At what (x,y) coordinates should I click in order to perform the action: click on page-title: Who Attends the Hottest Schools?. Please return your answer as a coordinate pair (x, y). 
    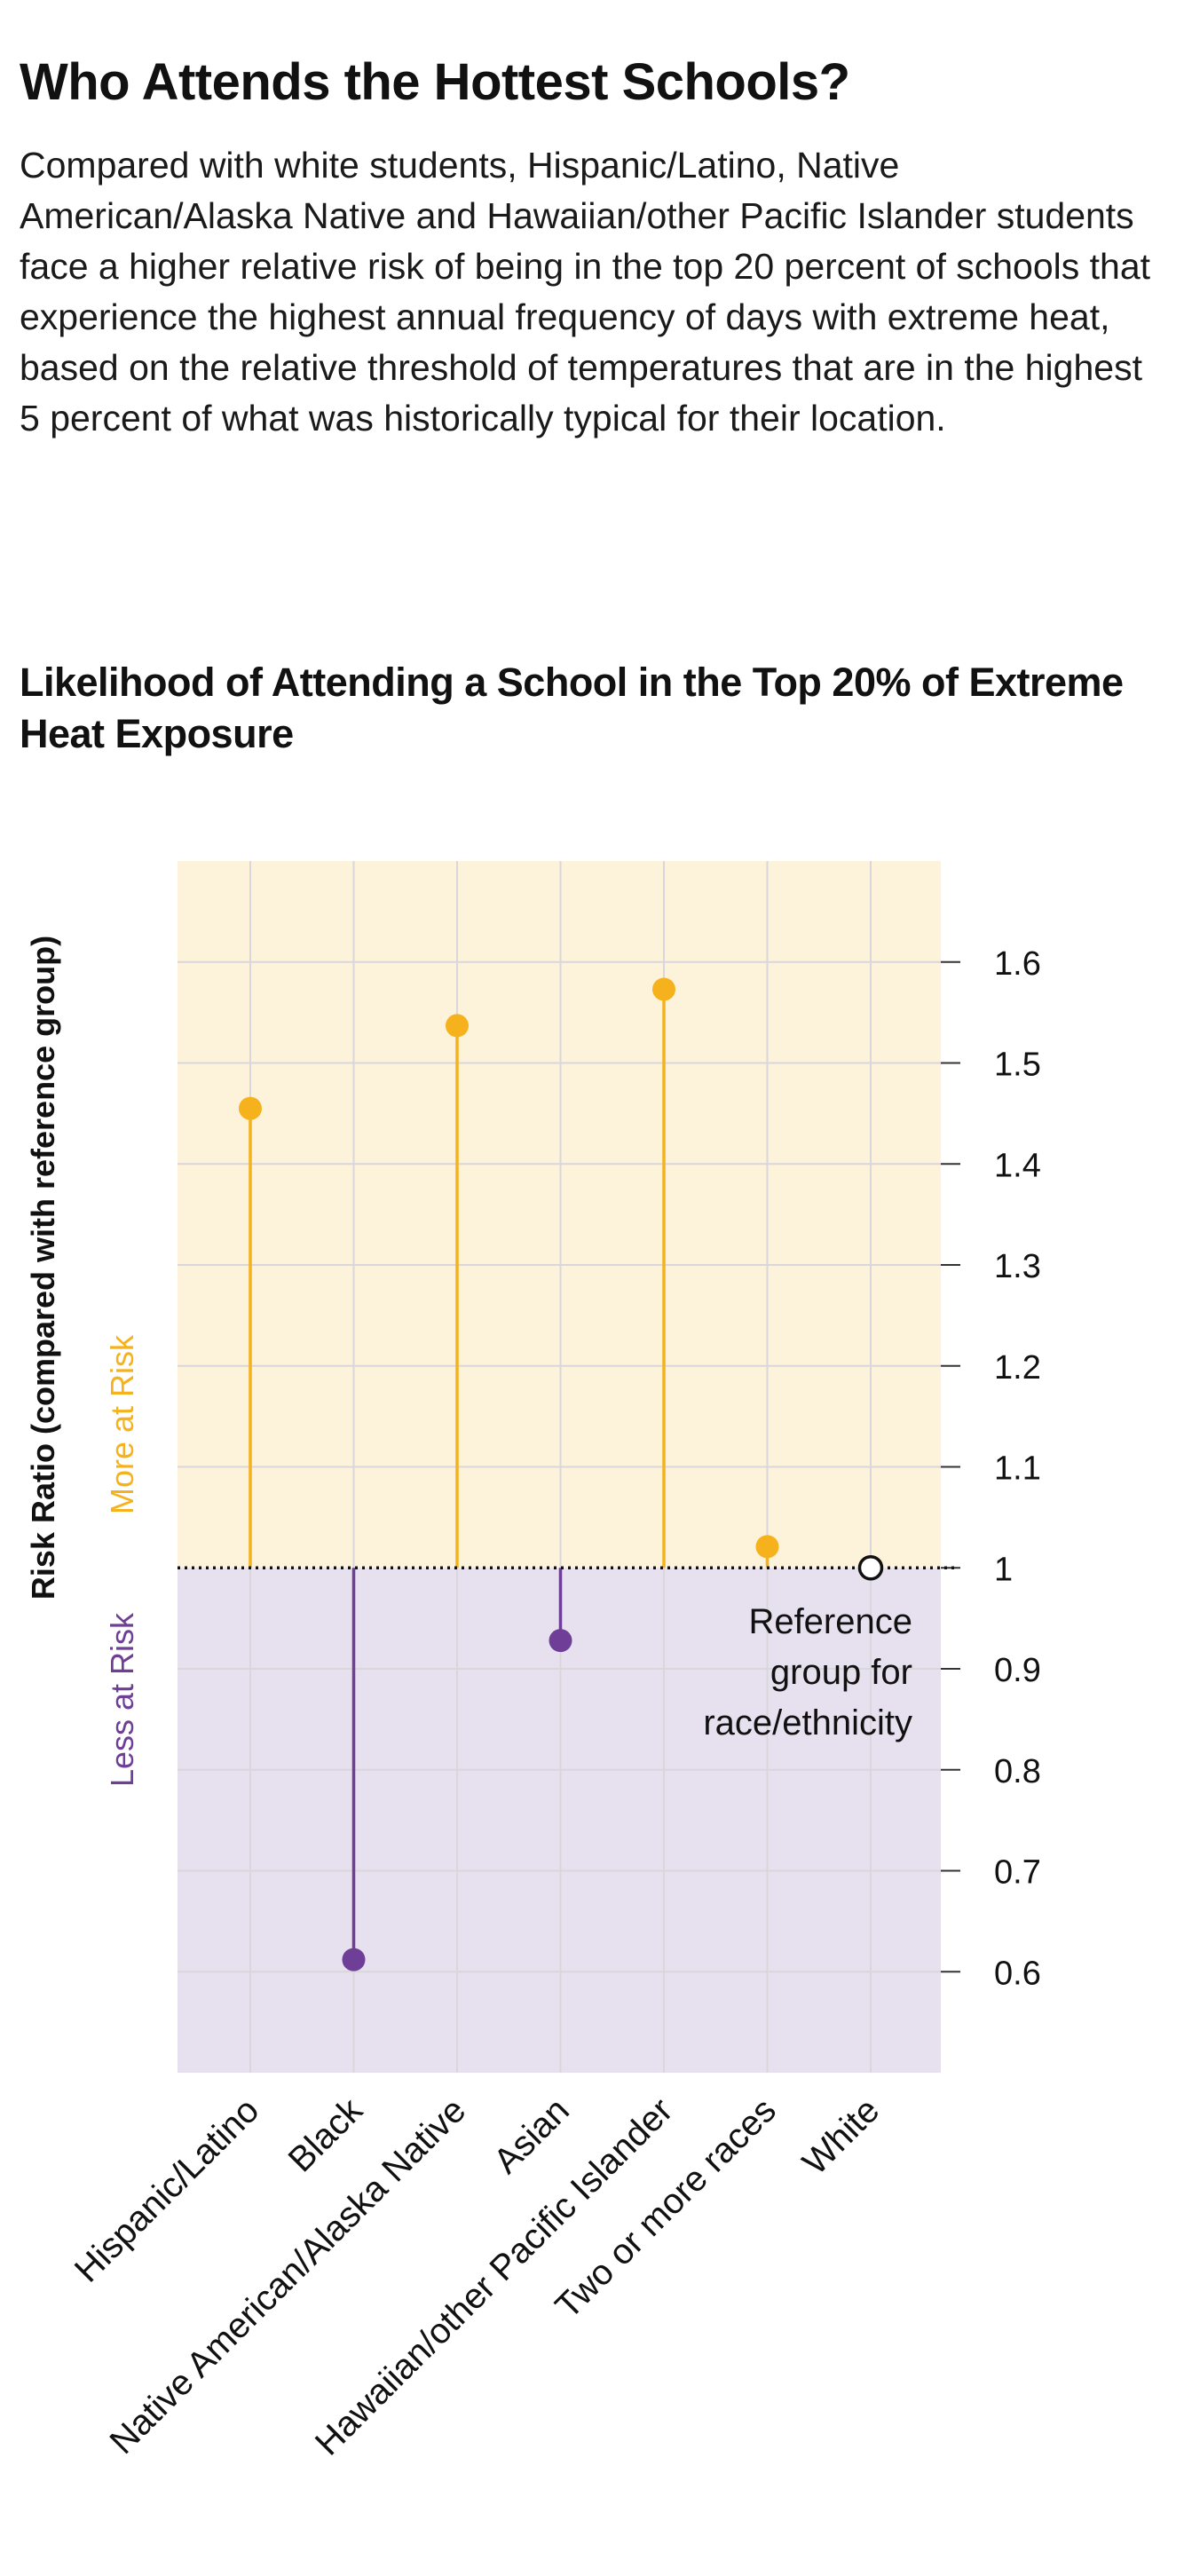
    Looking at the image, I should click on (435, 82).